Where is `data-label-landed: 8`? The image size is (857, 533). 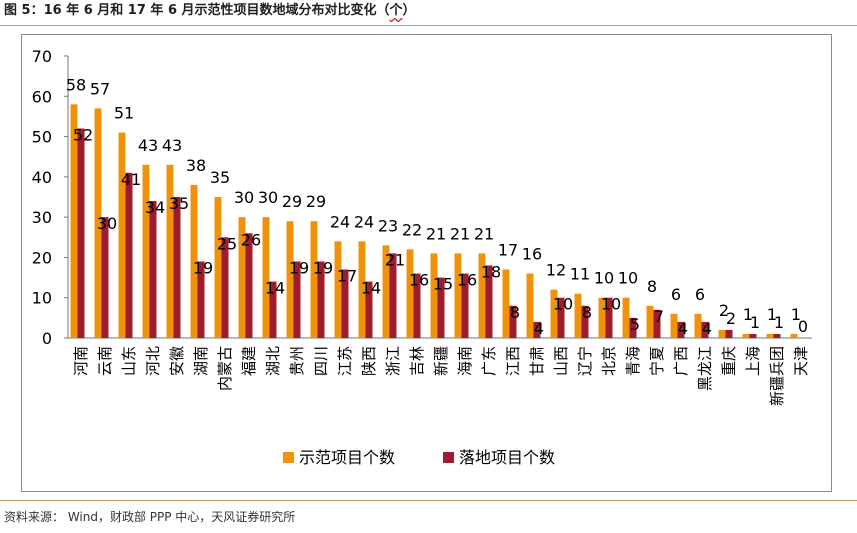
data-label-landed: 8 is located at coordinates (515, 312).